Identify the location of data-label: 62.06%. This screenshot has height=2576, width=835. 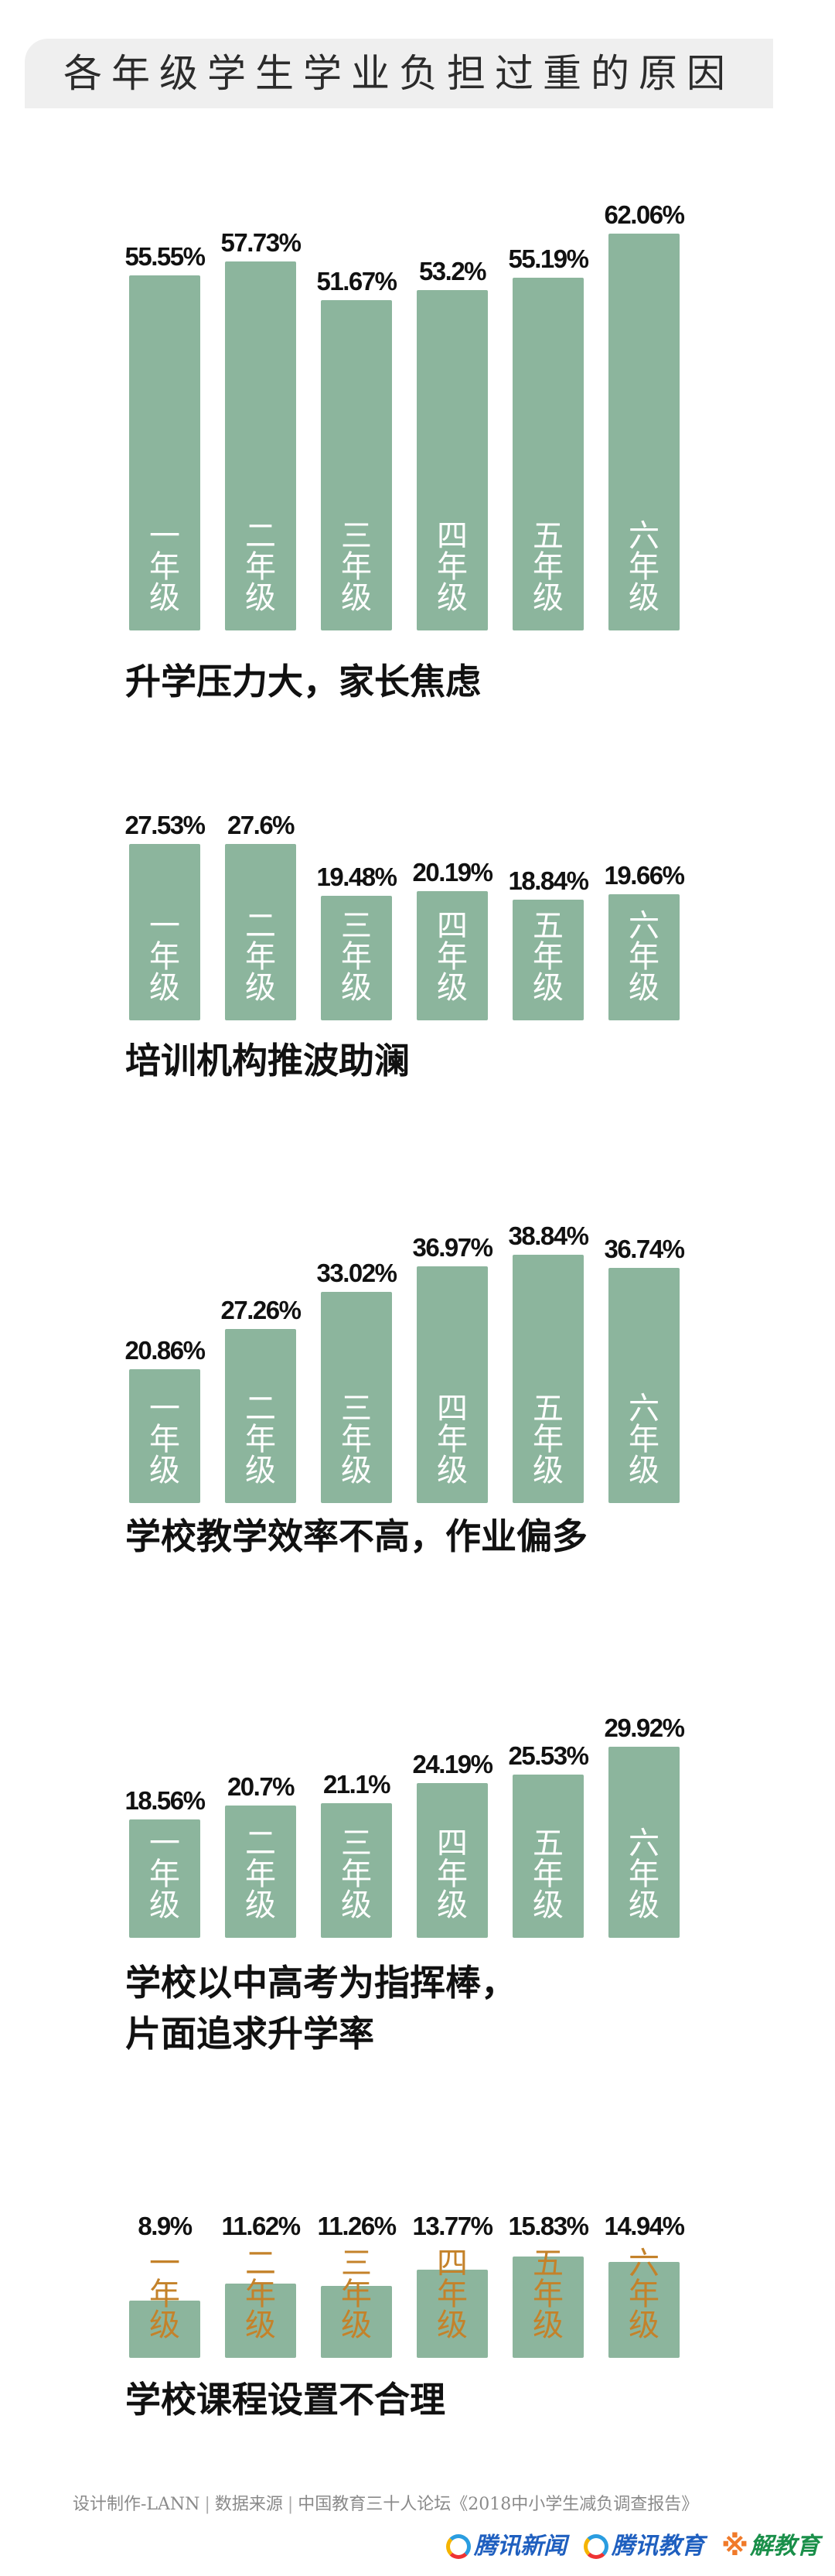
(644, 215).